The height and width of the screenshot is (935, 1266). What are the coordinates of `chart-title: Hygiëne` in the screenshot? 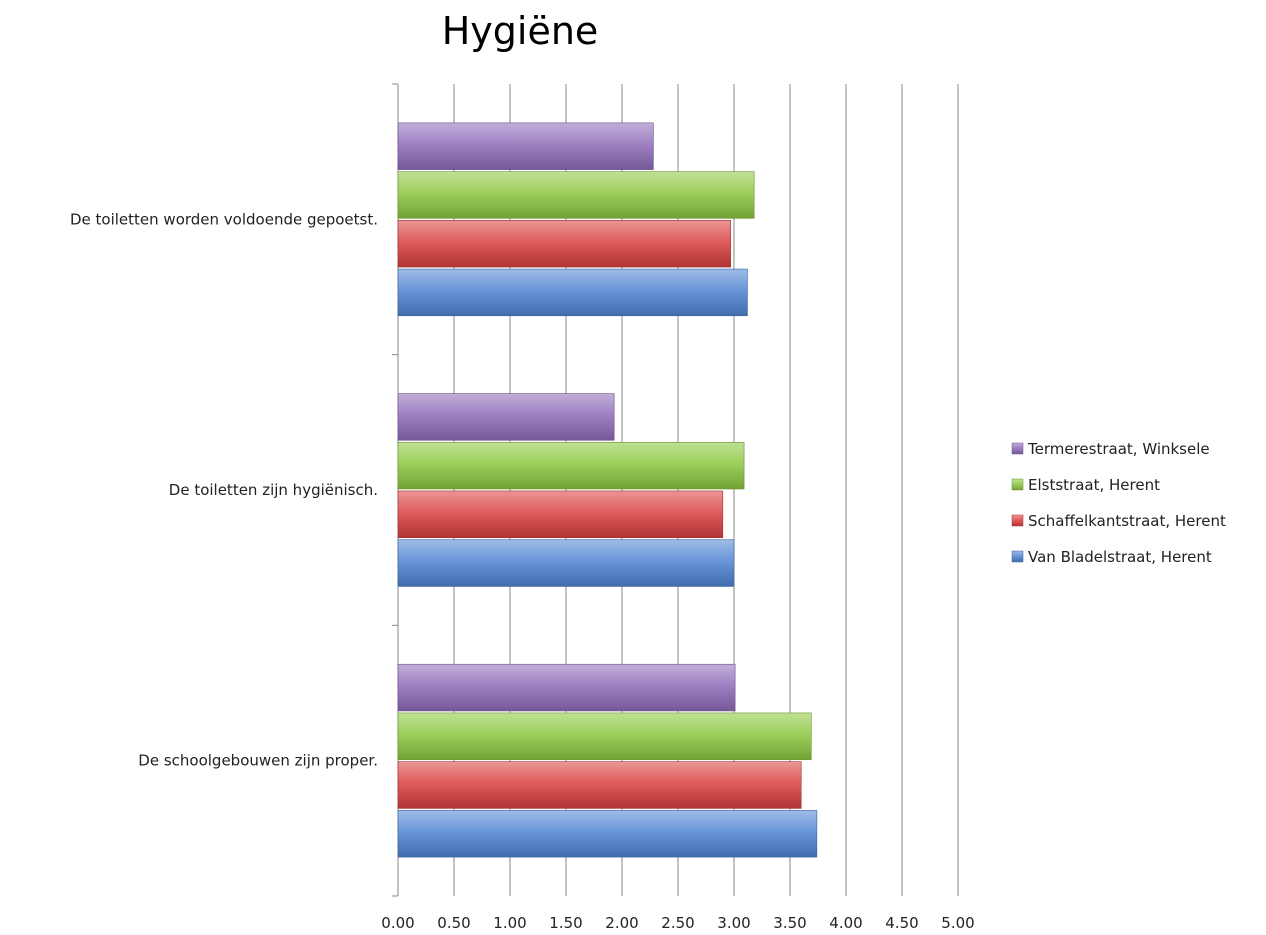 It's located at (520, 31).